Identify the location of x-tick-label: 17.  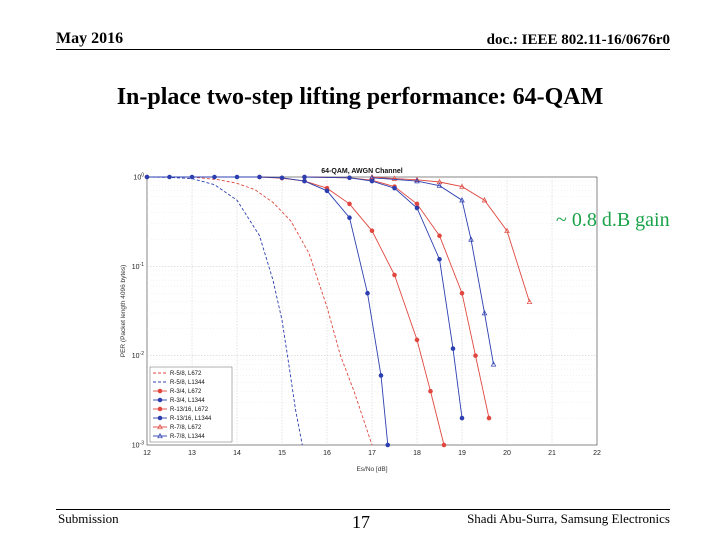
(372, 453).